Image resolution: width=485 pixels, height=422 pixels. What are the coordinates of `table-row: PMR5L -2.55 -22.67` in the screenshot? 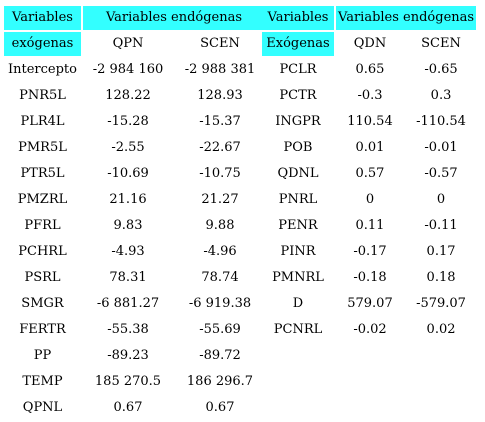 It's located at (134, 148).